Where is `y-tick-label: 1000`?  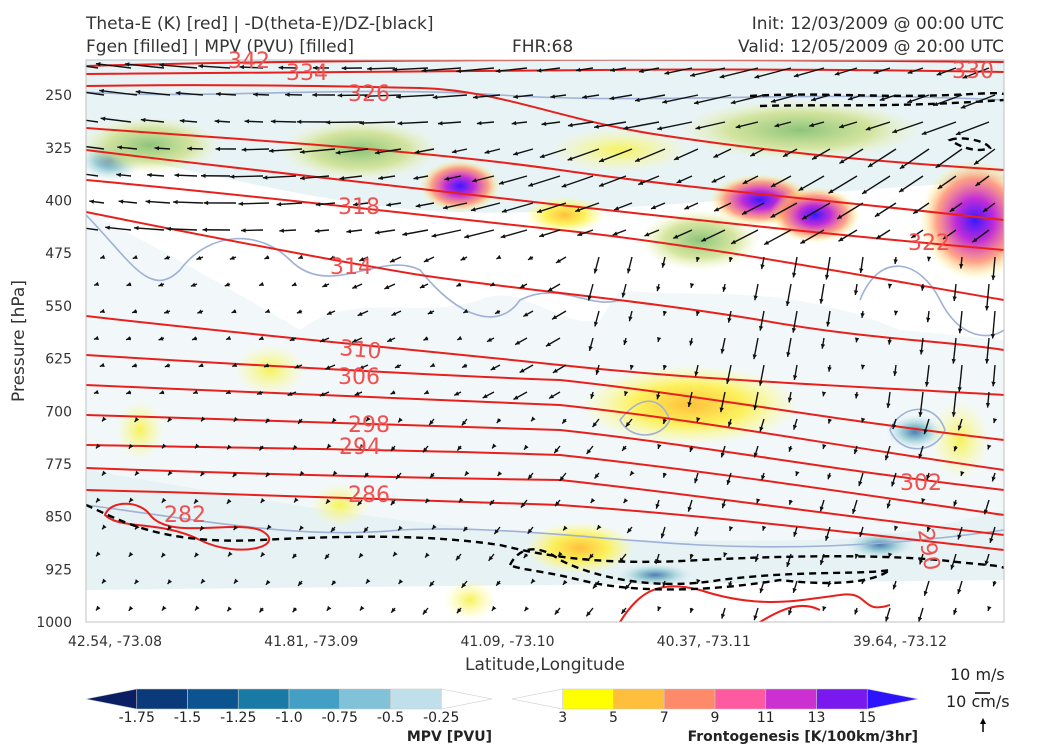 y-tick-label: 1000 is located at coordinates (54, 623).